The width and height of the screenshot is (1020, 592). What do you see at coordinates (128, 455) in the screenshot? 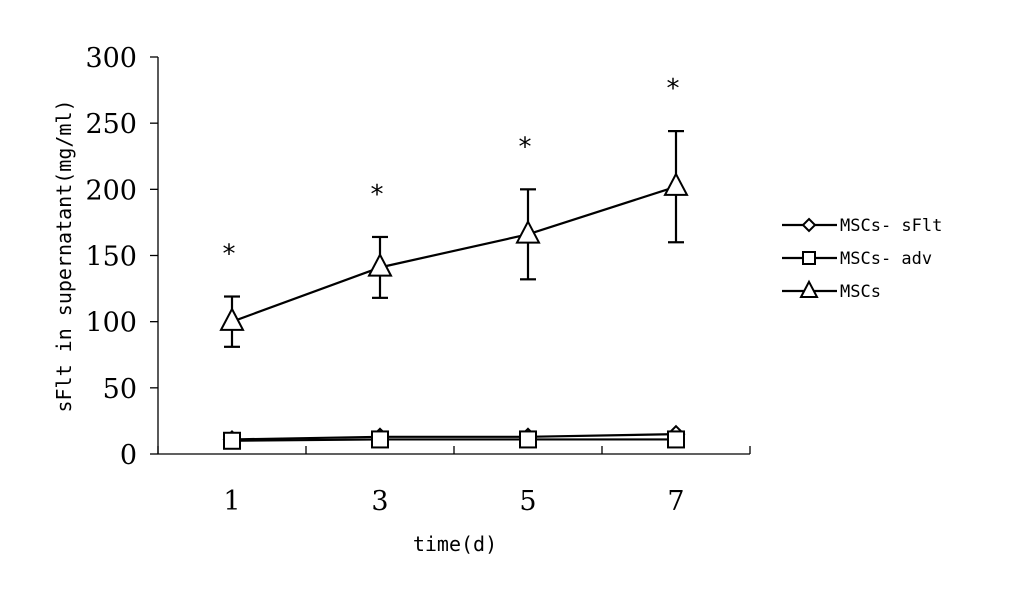
I see `y-tick-label: 0` at bounding box center [128, 455].